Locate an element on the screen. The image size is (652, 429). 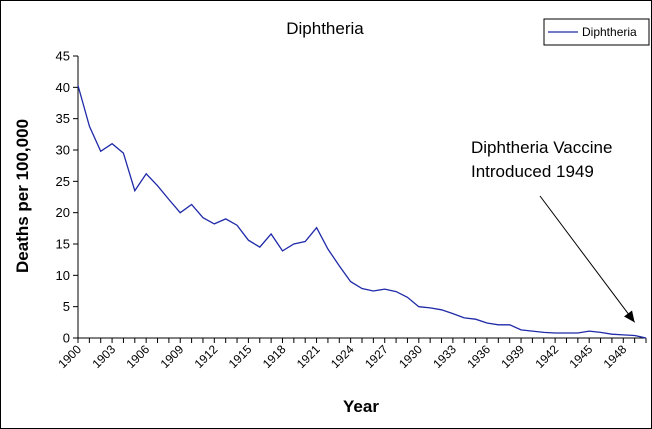
y-axis: 0 5 10 15 20 25 30 35 40 45 is located at coordinates (67, 197).